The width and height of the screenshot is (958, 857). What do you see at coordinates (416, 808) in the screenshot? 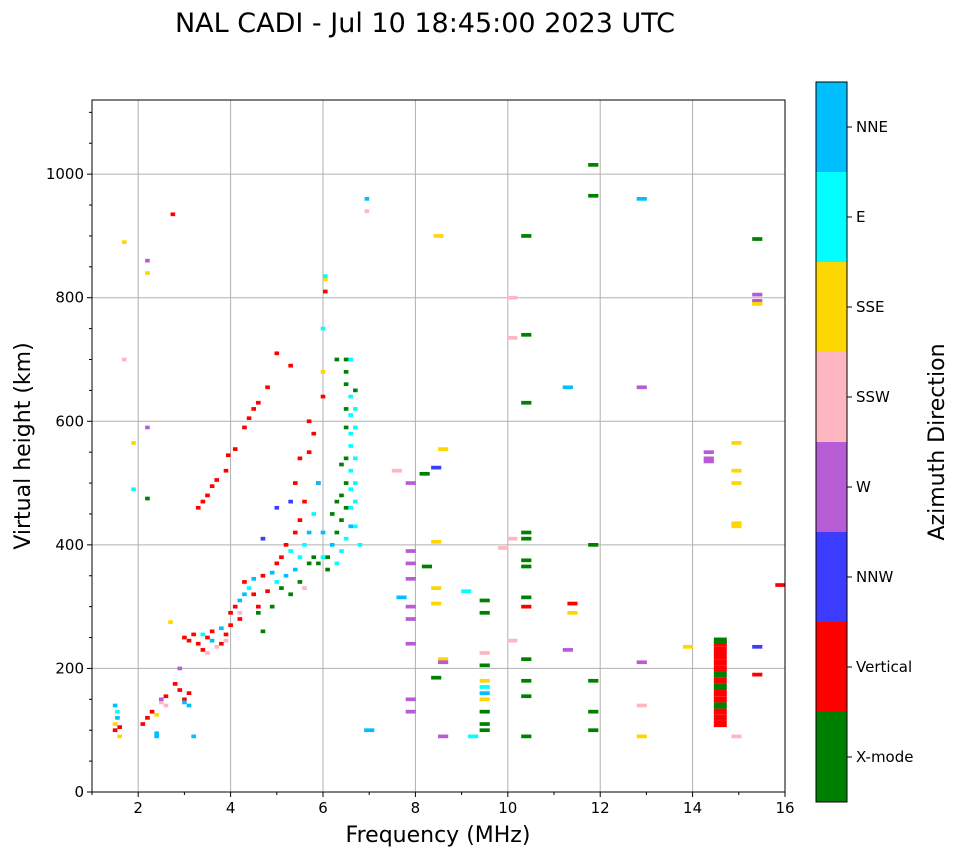
I see `x-tick-label: 8` at bounding box center [416, 808].